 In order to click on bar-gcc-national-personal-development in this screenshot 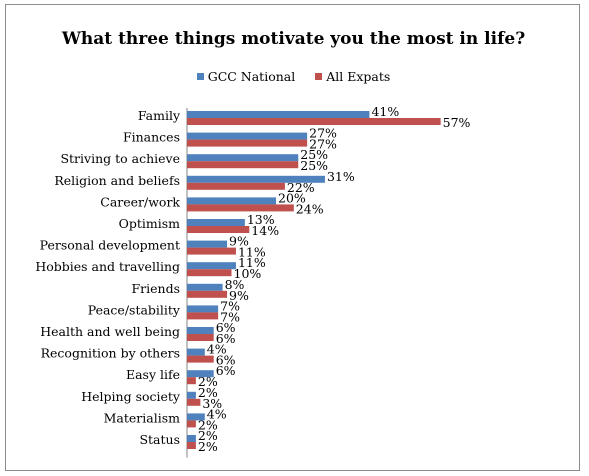, I will do `click(207, 244)`.